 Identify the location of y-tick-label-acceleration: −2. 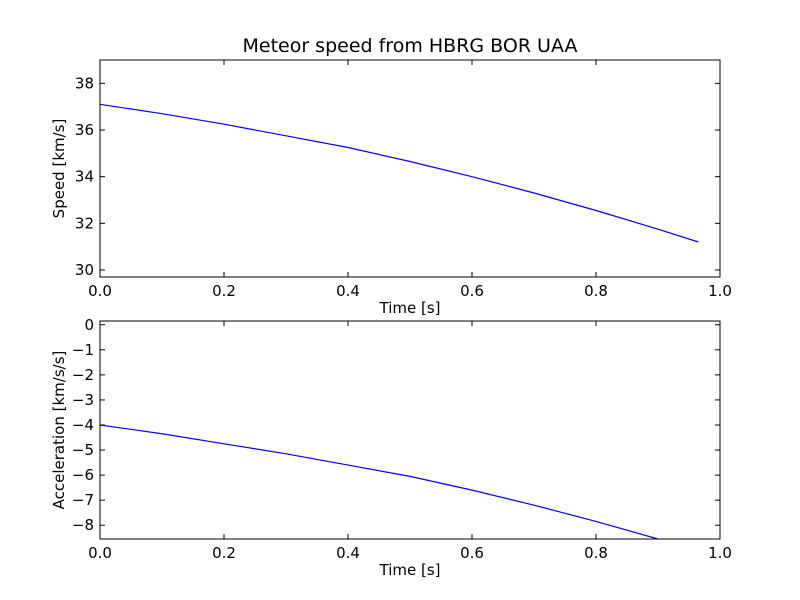
(83, 375).